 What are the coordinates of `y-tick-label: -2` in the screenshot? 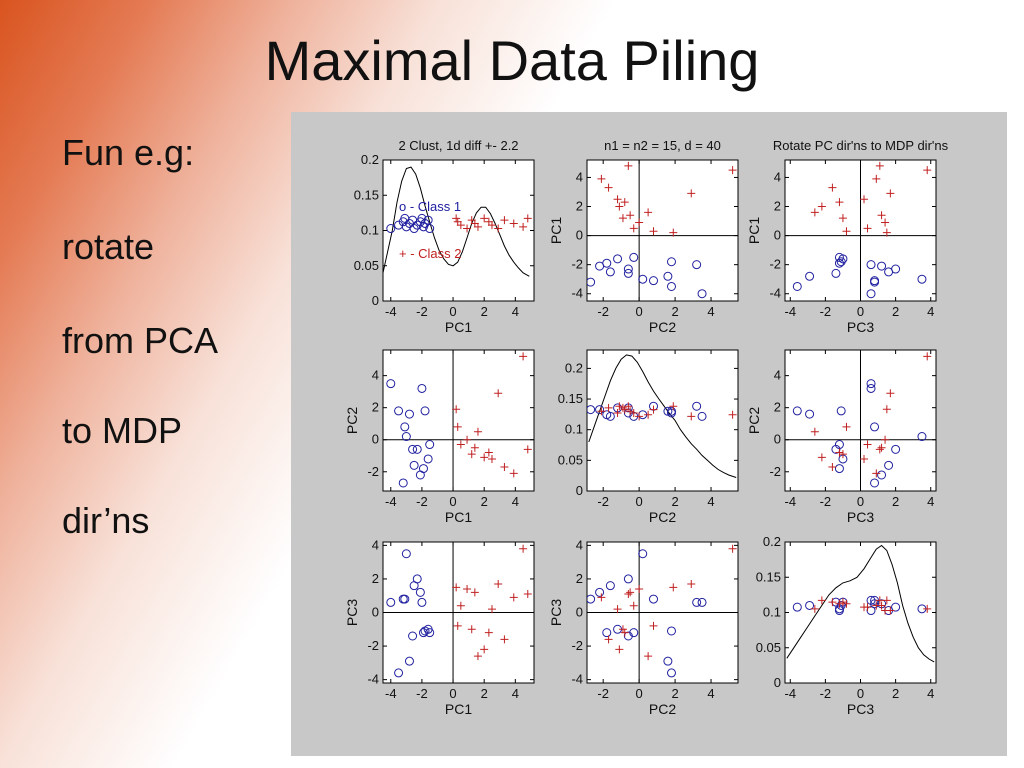 It's located at (373, 645).